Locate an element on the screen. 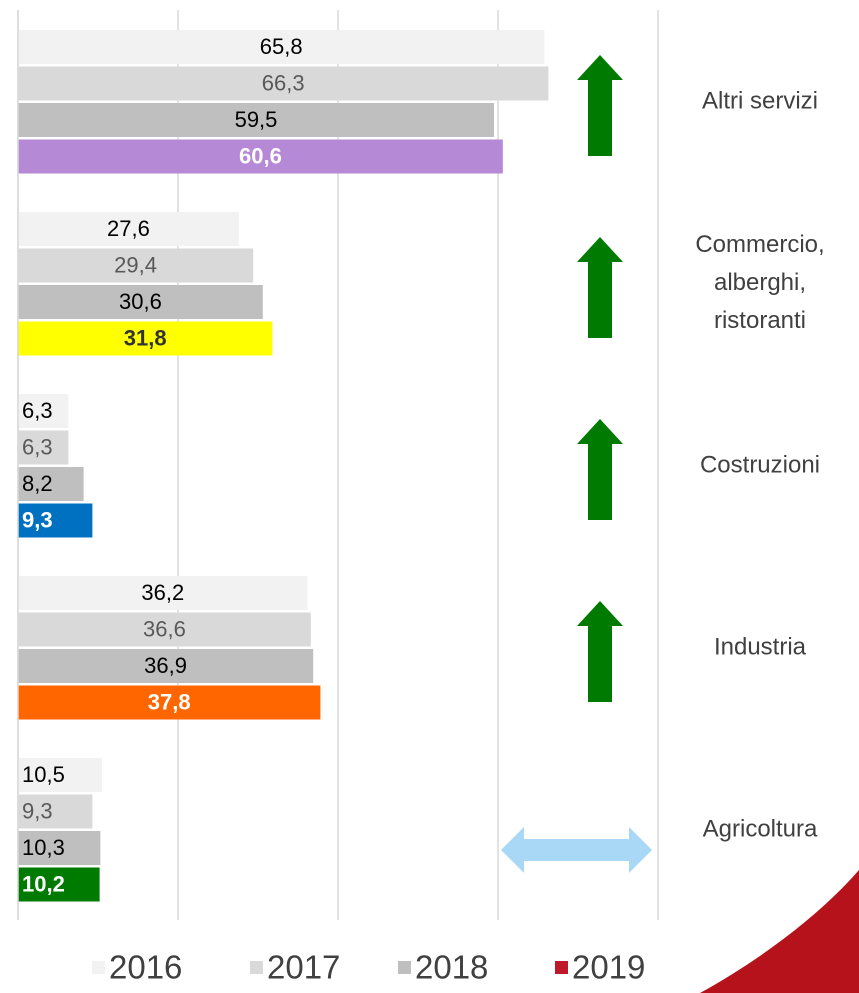 This screenshot has height=993, width=859. data-label: 66,3 is located at coordinates (283, 82).